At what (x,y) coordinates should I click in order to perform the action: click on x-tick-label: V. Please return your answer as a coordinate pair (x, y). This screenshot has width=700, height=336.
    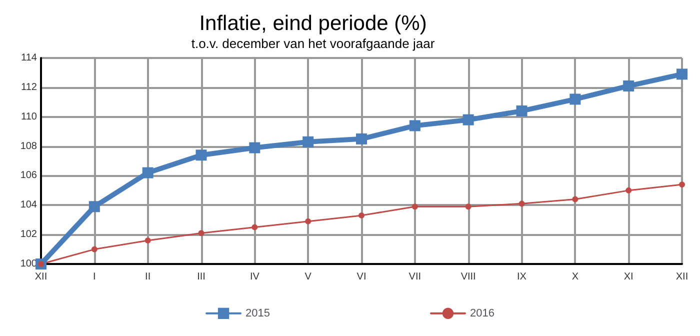
    Looking at the image, I should click on (308, 277).